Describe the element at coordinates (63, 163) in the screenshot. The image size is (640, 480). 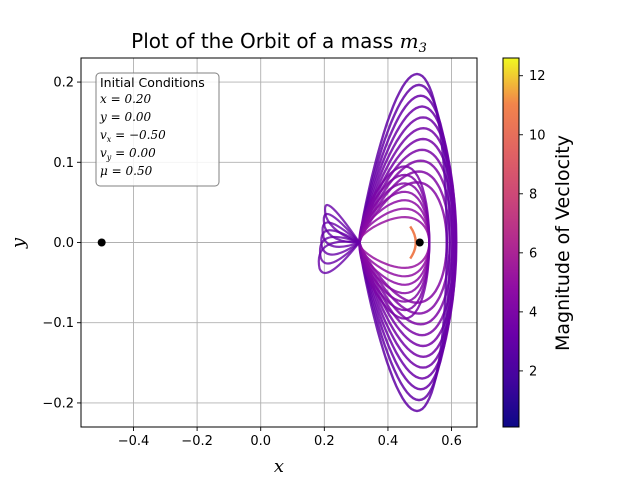
I see `y-tick-label: 0.1` at that location.